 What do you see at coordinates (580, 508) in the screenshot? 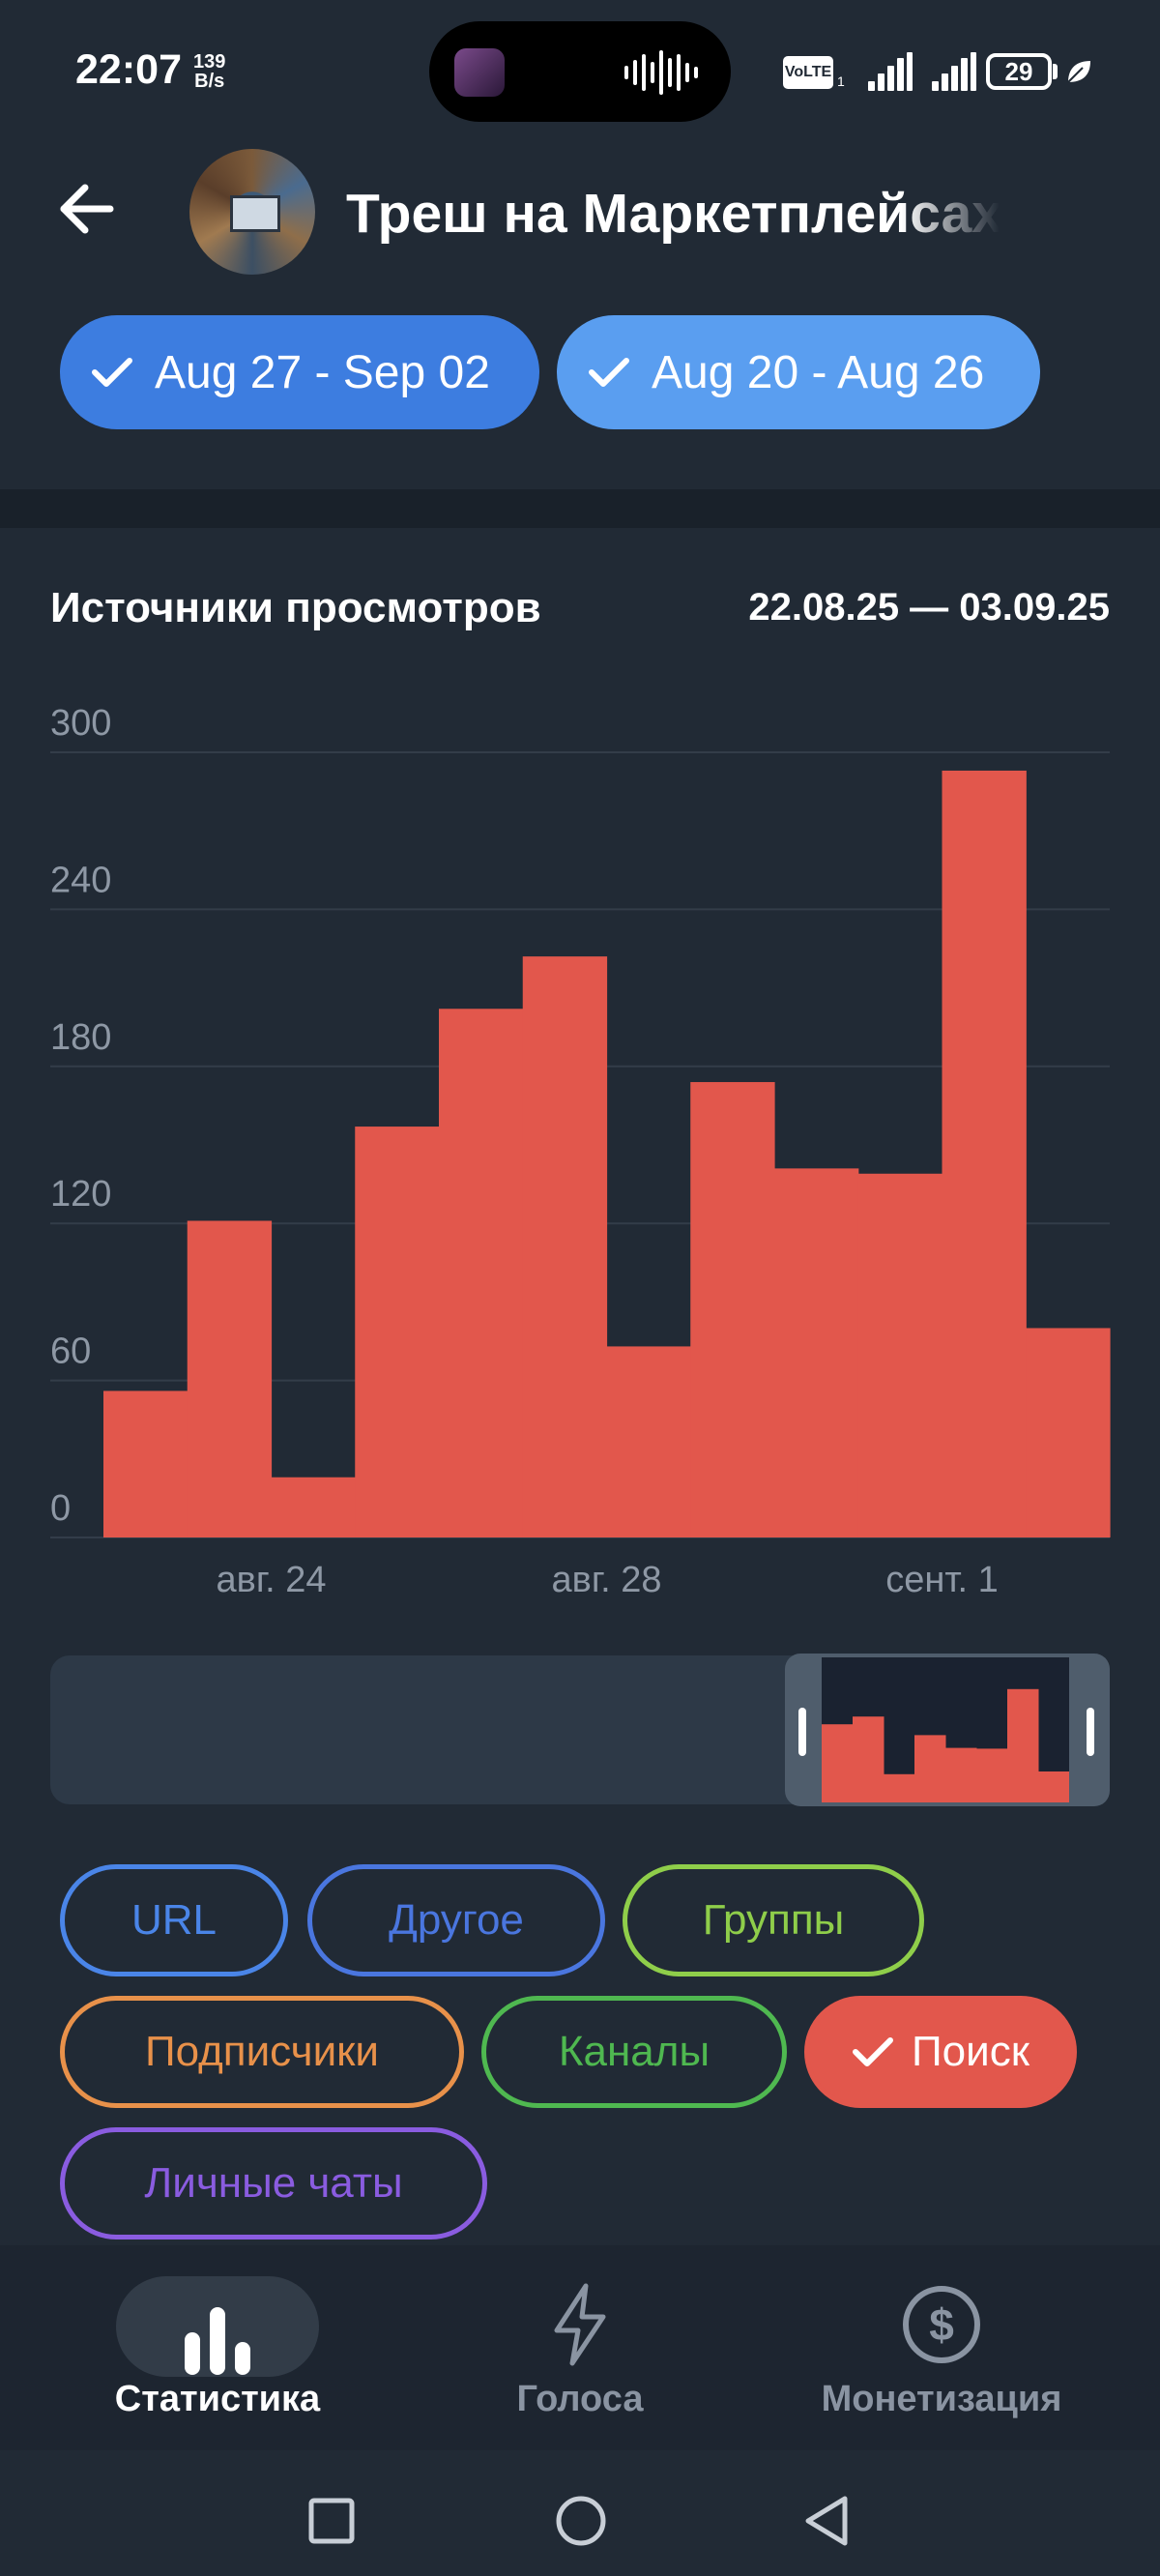
I see `section-divider` at bounding box center [580, 508].